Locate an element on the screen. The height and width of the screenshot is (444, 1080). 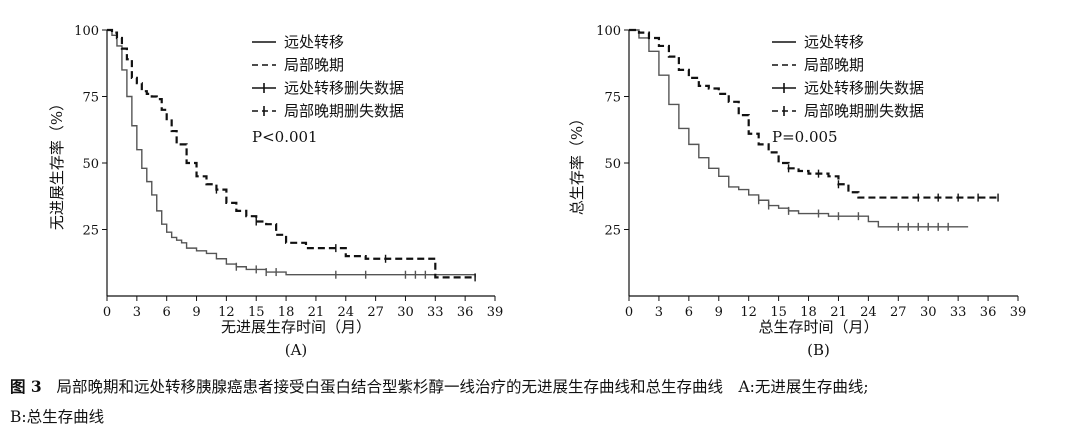
x-axis-label: 无进展生存时间（月） is located at coordinates (296, 327).